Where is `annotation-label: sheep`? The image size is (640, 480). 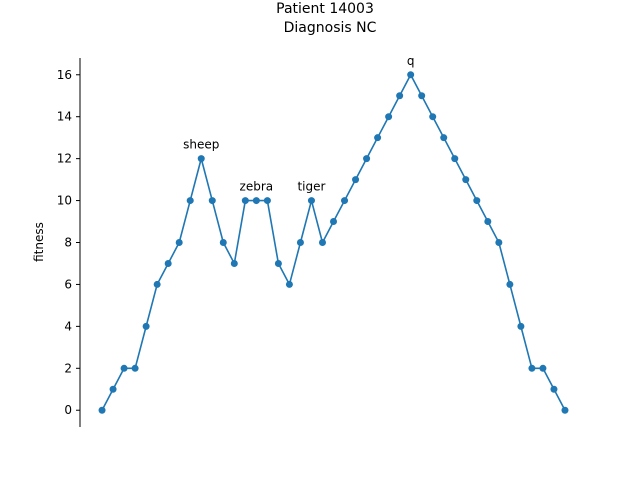 annotation-label: sheep is located at coordinates (201, 145).